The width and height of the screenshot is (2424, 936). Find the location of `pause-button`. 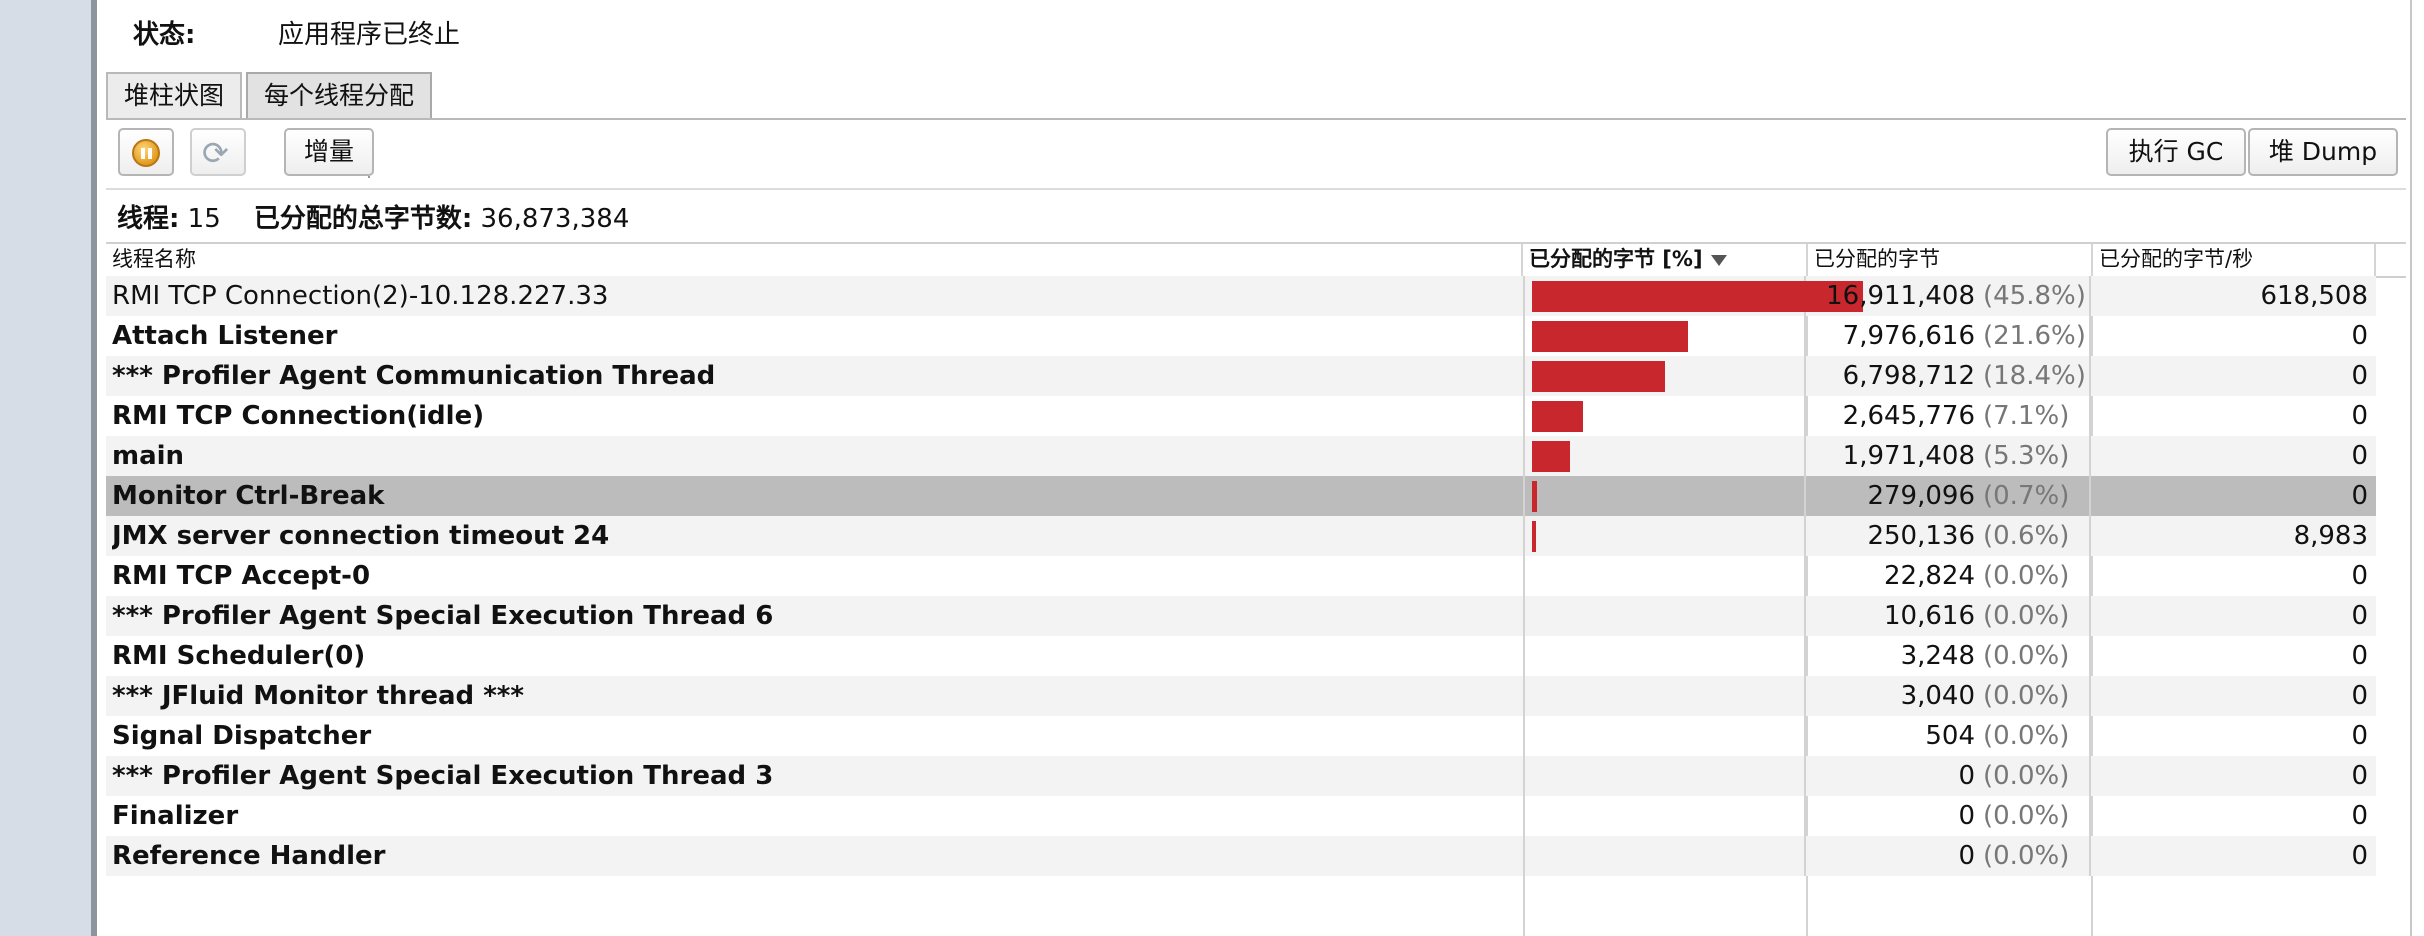

pause-button is located at coordinates (146, 152).